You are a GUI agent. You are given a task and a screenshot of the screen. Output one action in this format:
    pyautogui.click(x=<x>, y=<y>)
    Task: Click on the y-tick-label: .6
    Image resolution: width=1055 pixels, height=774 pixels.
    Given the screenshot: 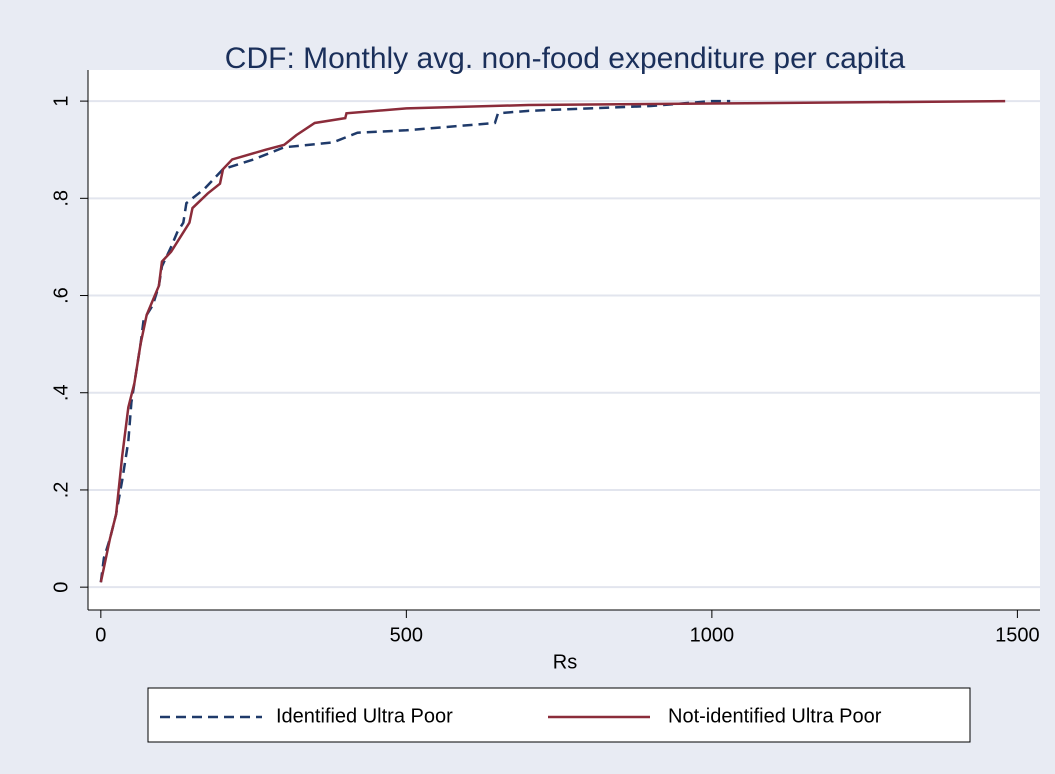 What is the action you would take?
    pyautogui.click(x=61, y=295)
    